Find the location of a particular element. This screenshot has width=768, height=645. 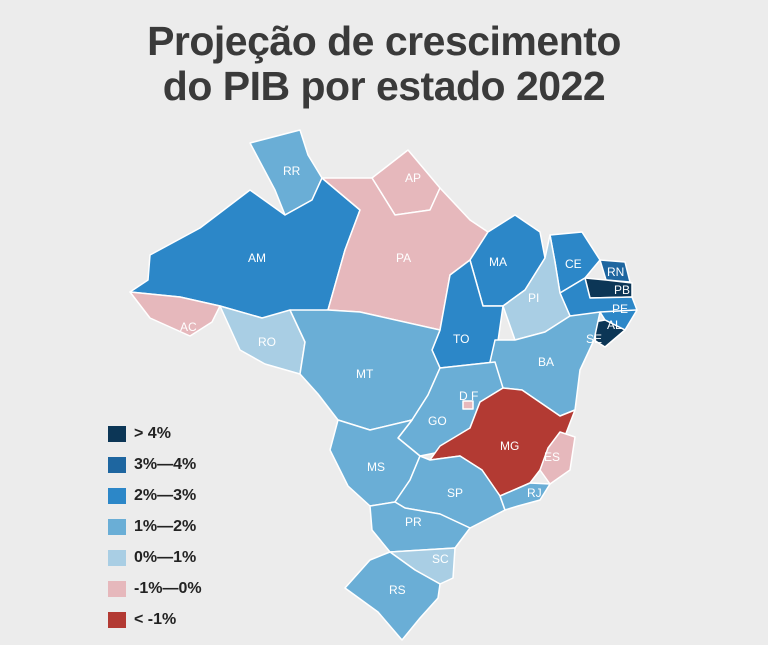

legend-label: > 4% is located at coordinates (152, 433).